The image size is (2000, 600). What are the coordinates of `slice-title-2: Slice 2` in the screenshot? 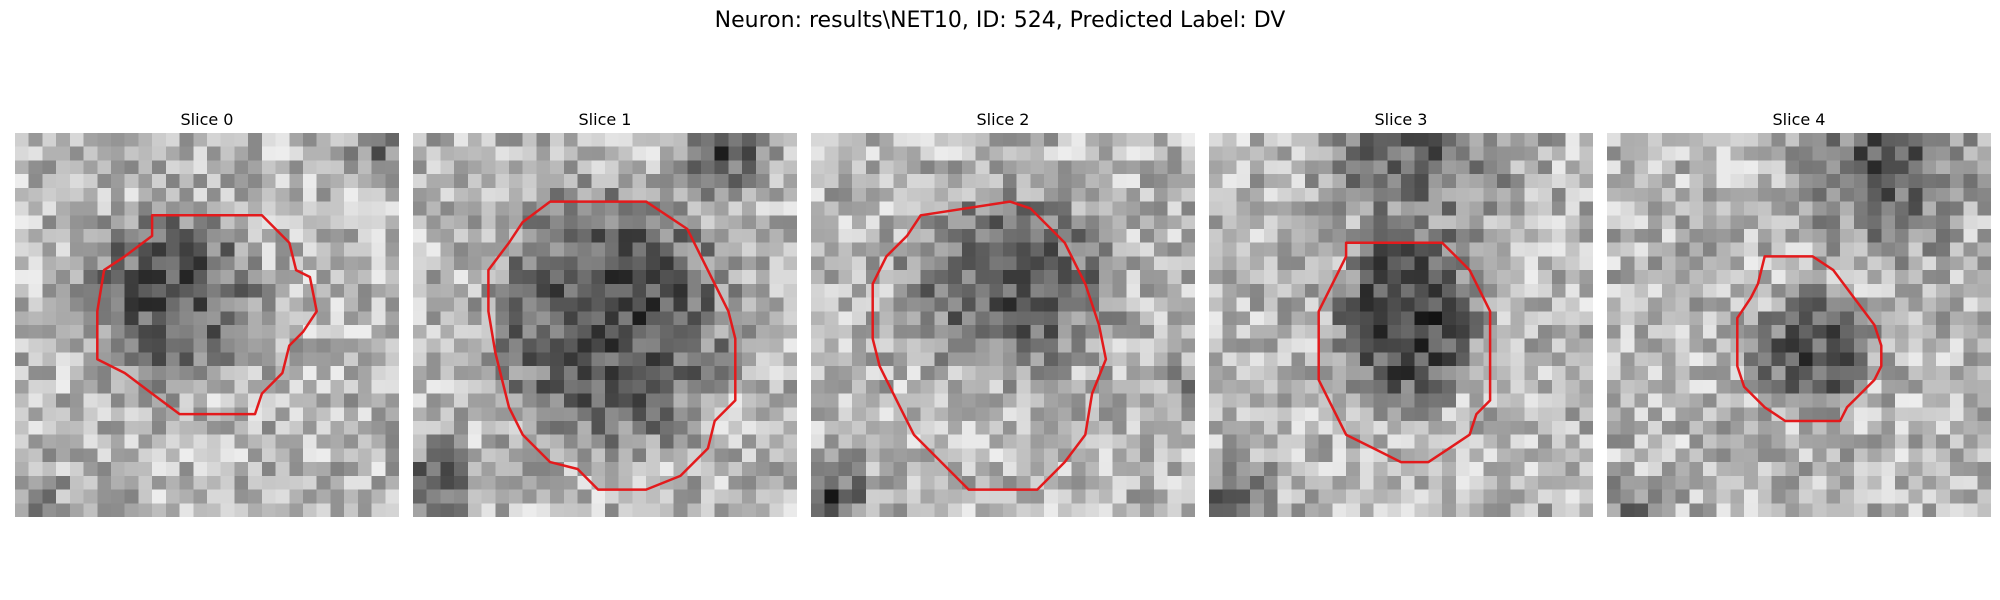 It's located at (1003, 119).